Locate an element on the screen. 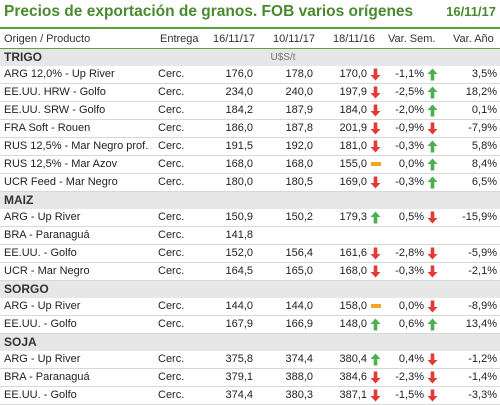 The image size is (500, 405). price-d3: 184,0 is located at coordinates (340, 110).